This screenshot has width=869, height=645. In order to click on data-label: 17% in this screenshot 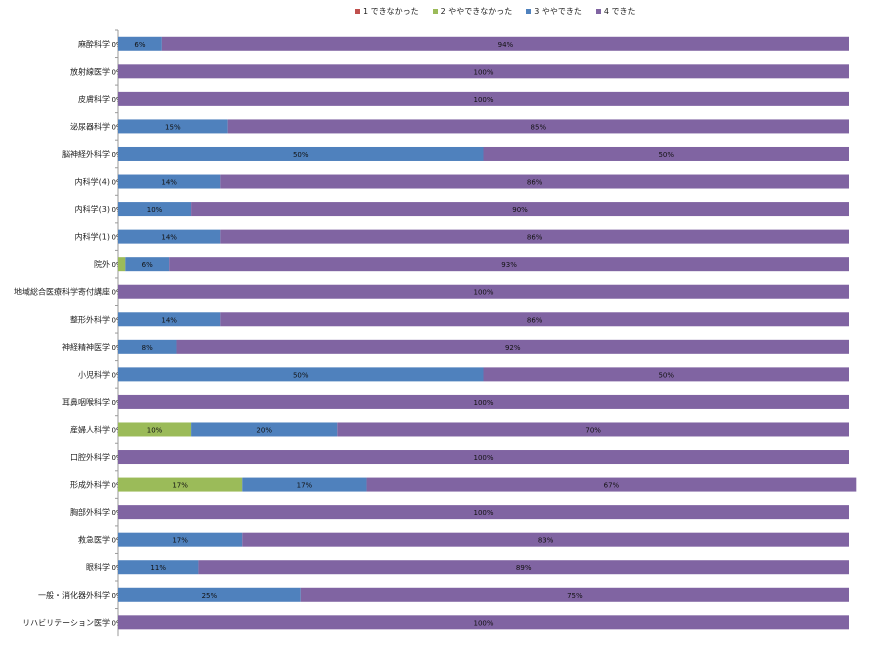, I will do `click(305, 486)`.